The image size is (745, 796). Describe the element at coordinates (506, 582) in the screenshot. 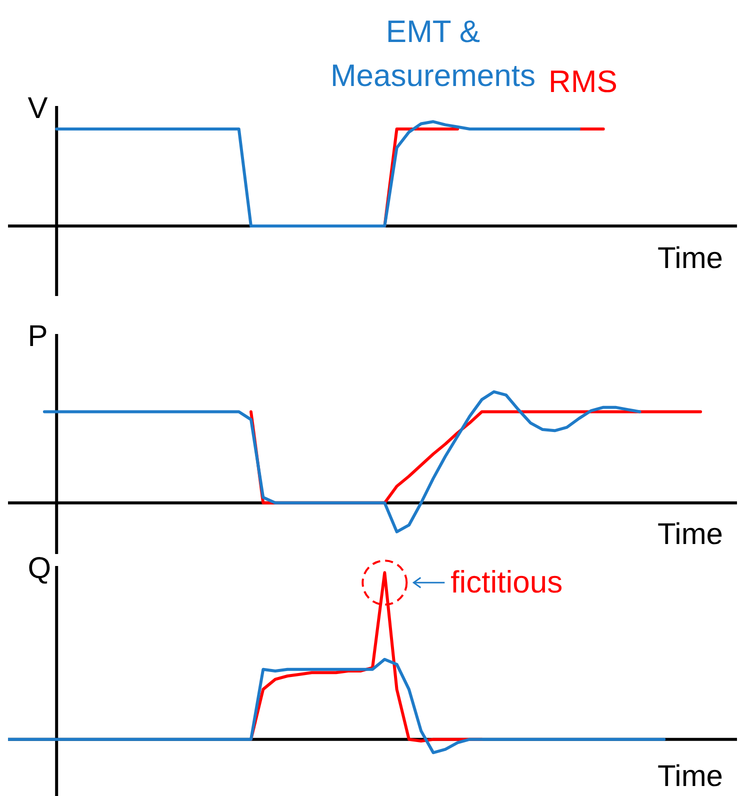

I see `annotation: fictitious` at that location.